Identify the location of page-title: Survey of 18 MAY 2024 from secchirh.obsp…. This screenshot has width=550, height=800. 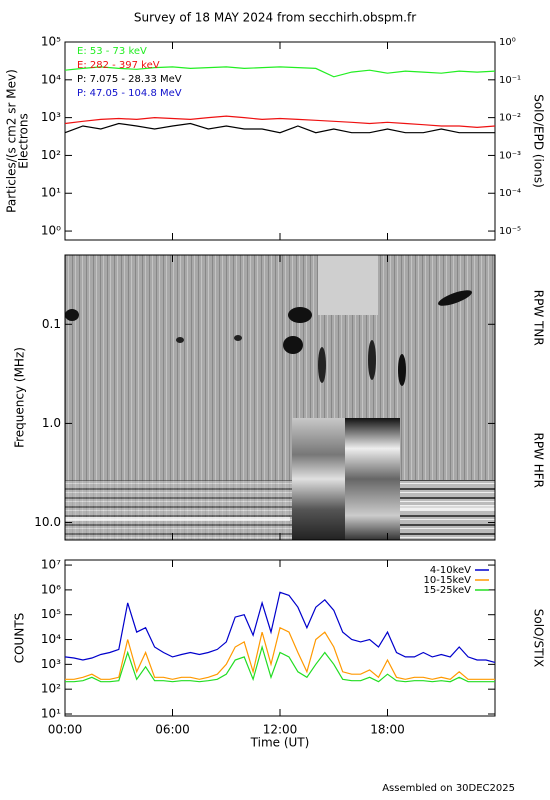
(275, 18).